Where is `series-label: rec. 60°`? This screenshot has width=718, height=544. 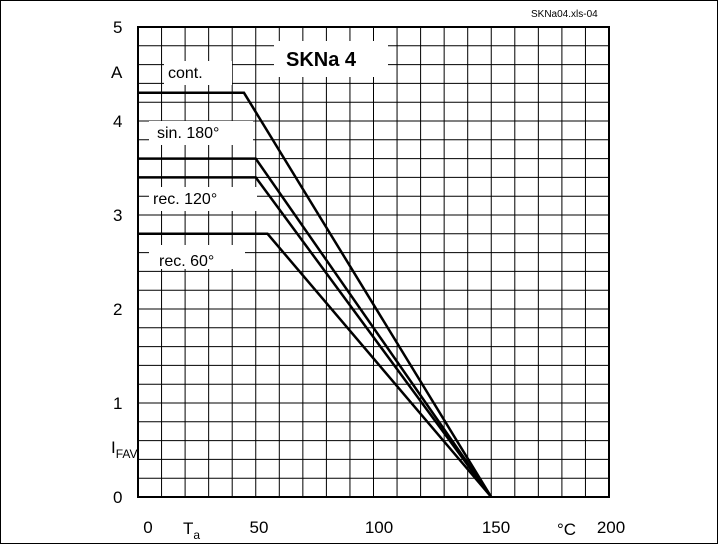 series-label: rec. 60° is located at coordinates (186, 261).